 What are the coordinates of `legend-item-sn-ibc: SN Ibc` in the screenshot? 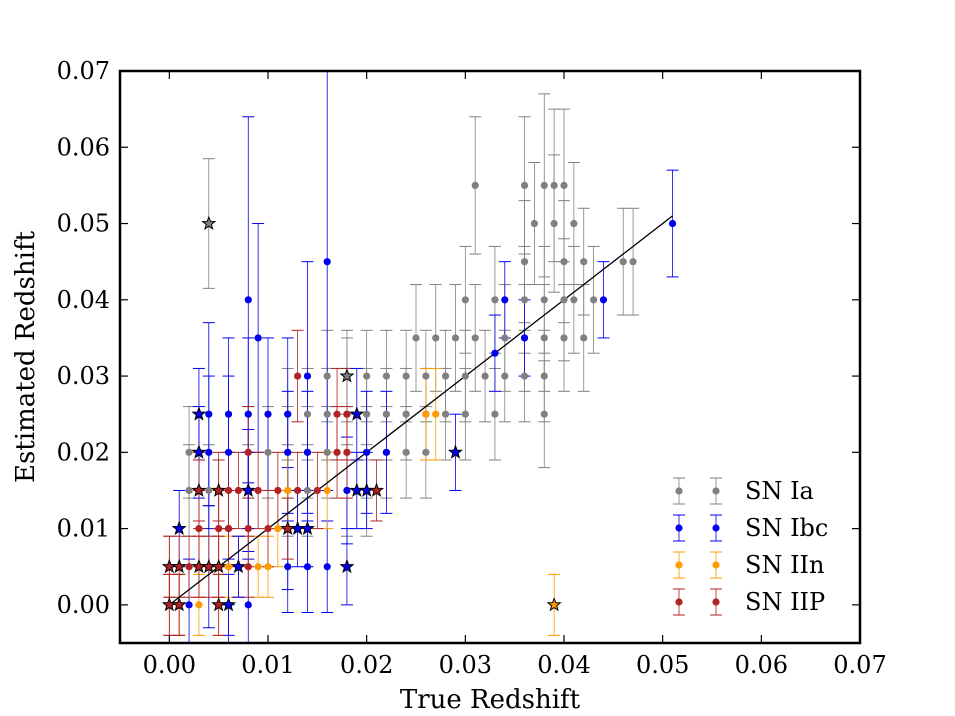 It's located at (750, 528).